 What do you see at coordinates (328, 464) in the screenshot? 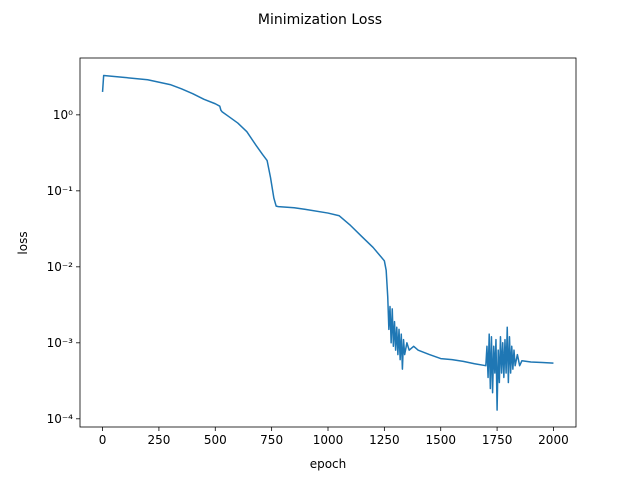
I see `x-axis-label: epoch` at bounding box center [328, 464].